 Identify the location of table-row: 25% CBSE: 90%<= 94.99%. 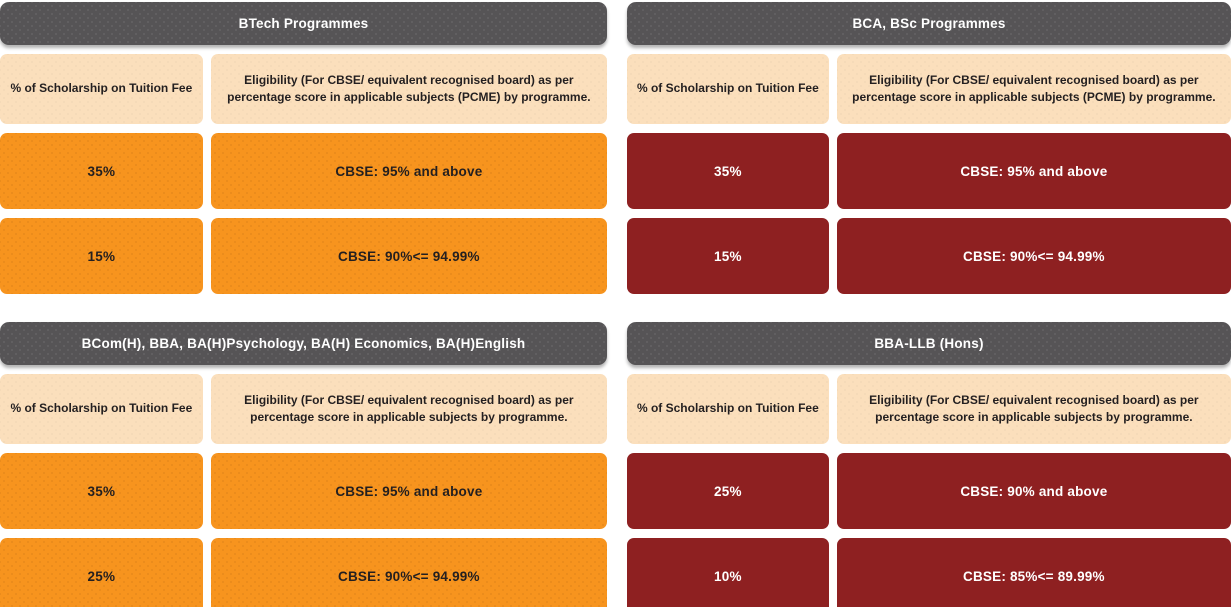
(303, 572).